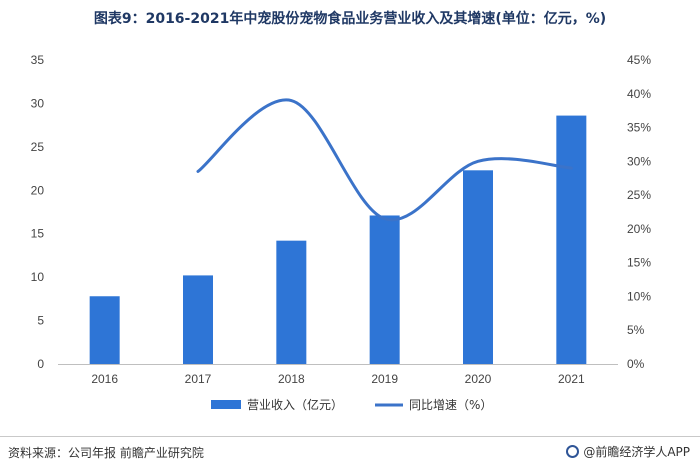 This screenshot has height=472, width=700. I want to click on y-right-tick-label: 5%, so click(636, 330).